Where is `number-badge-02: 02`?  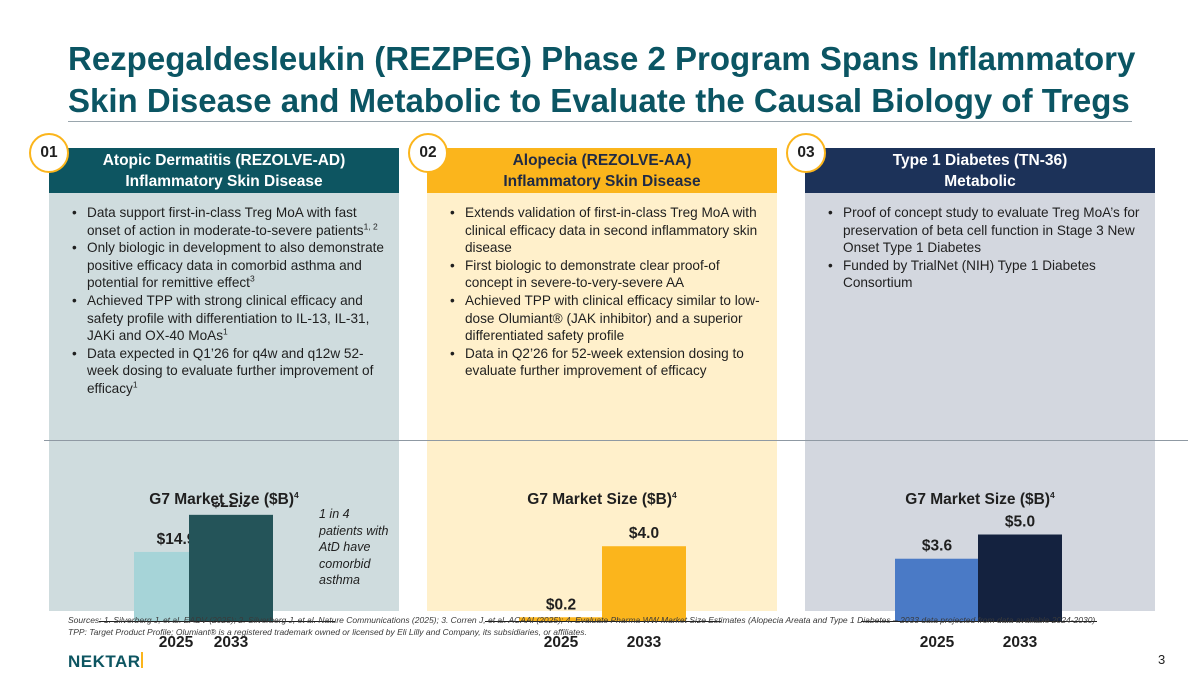 number-badge-02: 02 is located at coordinates (428, 153).